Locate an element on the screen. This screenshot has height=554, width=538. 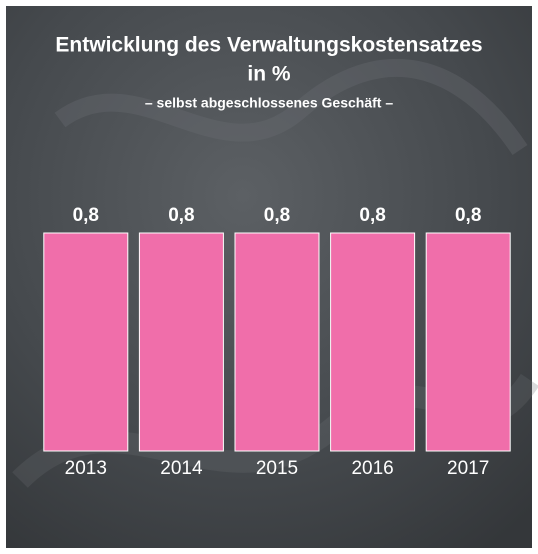
x-tick-label: 2015 is located at coordinates (277, 468).